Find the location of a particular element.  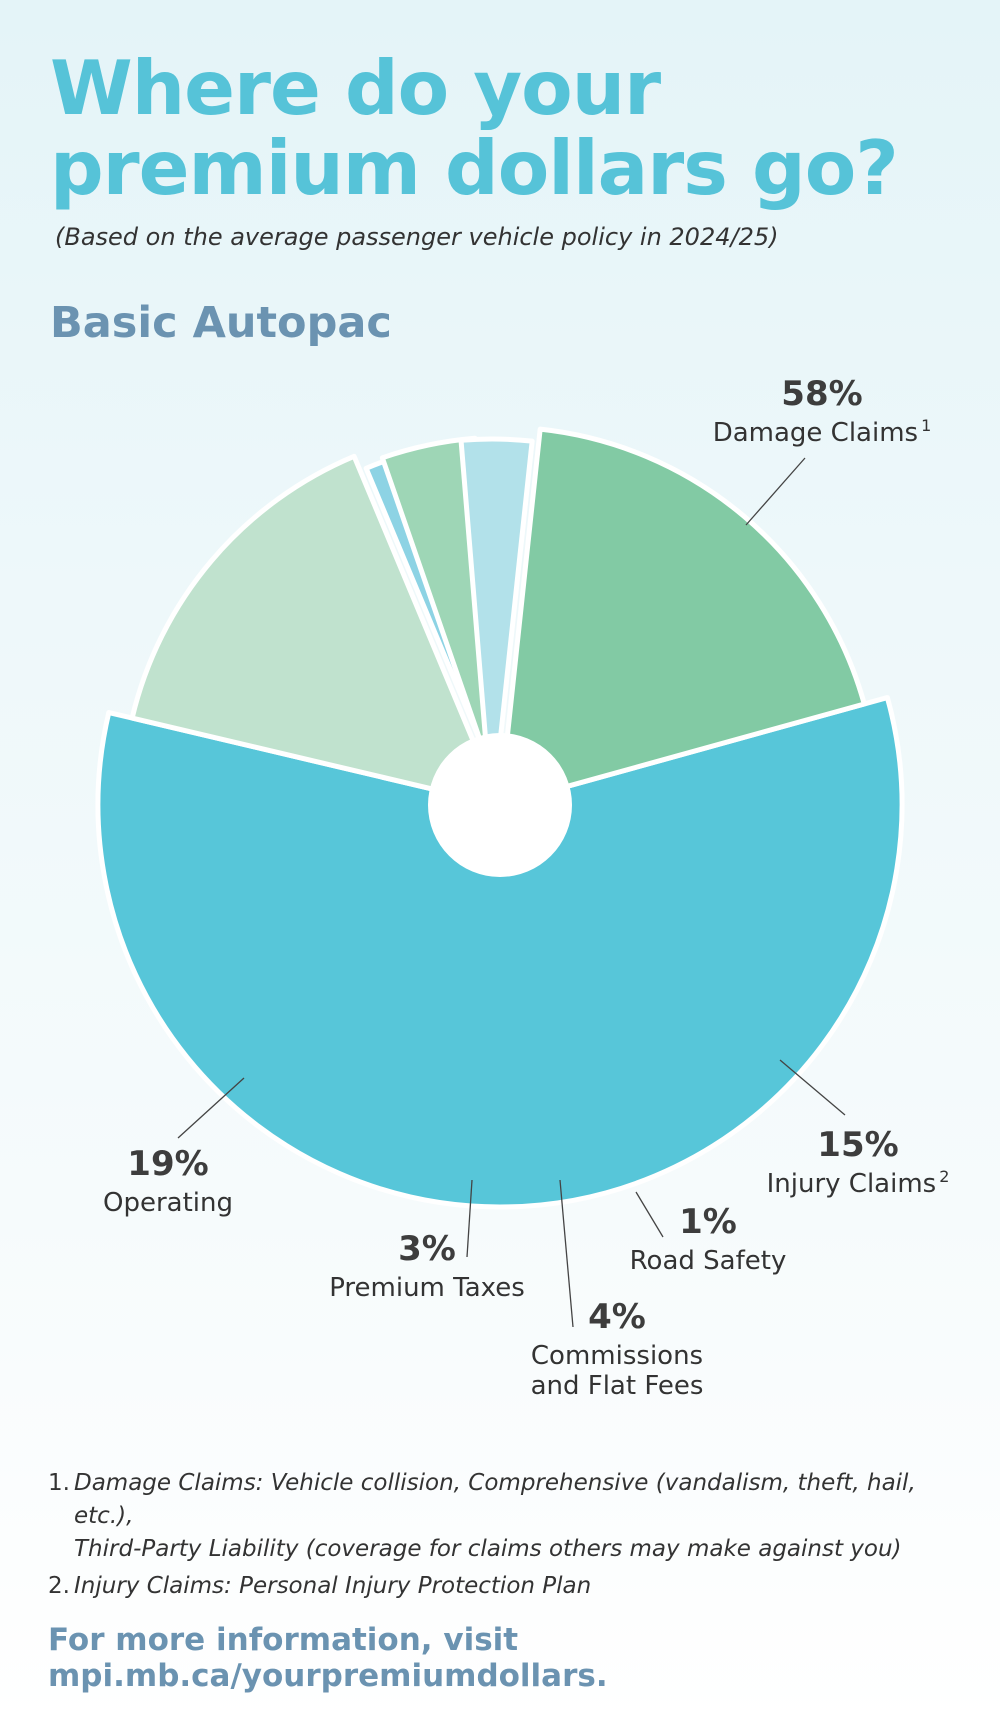

title-line-1: Where do your is located at coordinates (355, 88).